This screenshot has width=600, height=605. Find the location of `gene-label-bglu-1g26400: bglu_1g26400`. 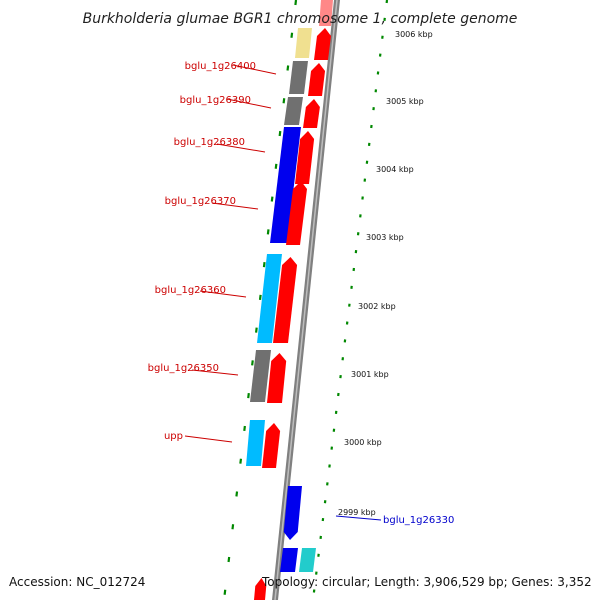

gene-label-bglu-1g26400: bglu_1g26400 is located at coordinates (220, 66).